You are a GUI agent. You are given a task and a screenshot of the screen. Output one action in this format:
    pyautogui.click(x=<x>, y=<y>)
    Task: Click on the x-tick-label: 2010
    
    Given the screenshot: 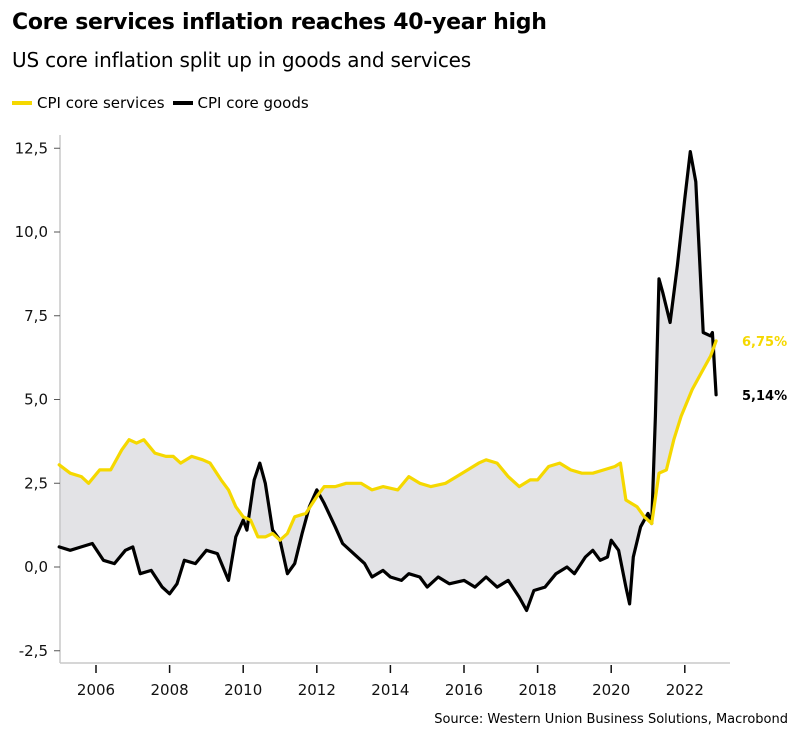 What is the action you would take?
    pyautogui.click(x=243, y=690)
    